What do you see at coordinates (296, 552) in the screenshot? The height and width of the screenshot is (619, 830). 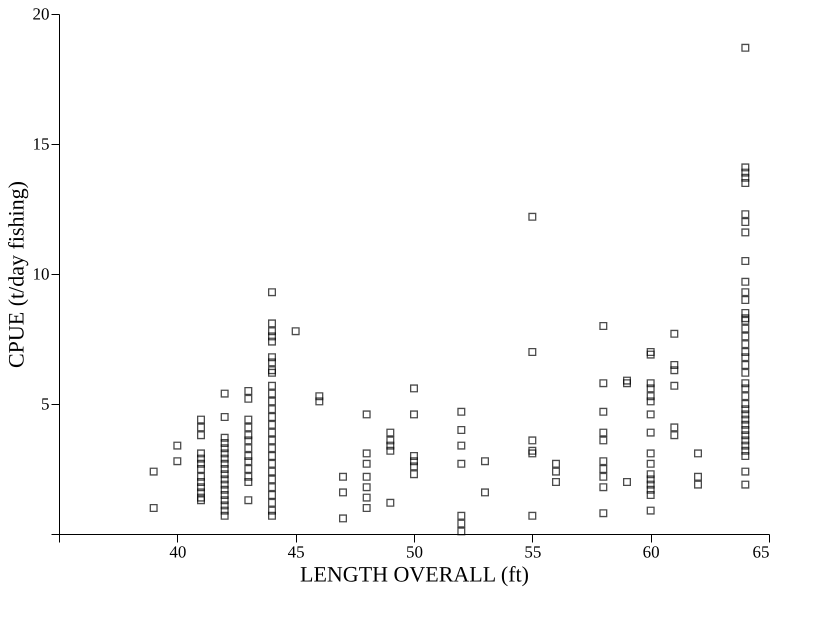 I see `x-tick-label: 45` at bounding box center [296, 552].